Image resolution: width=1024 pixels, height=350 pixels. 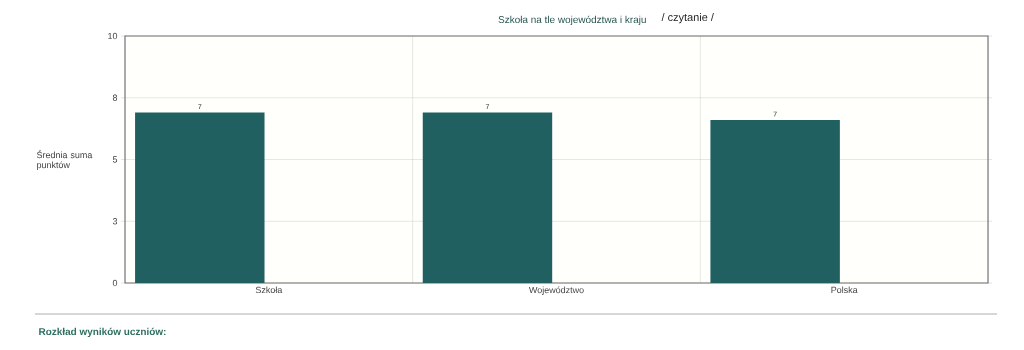 What do you see at coordinates (556, 290) in the screenshot?
I see `x-tick-label: Województwo` at bounding box center [556, 290].